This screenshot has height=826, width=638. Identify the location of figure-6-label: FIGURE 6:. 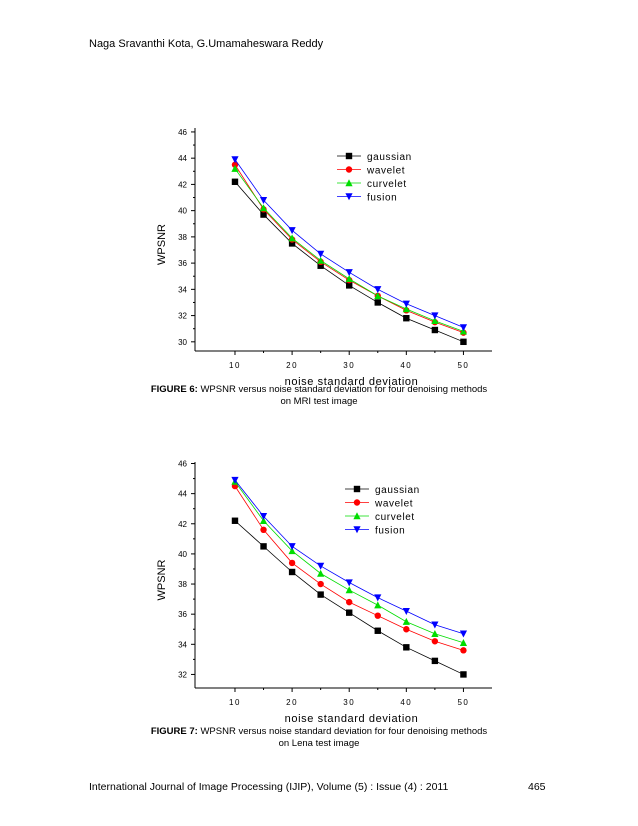
(174, 389).